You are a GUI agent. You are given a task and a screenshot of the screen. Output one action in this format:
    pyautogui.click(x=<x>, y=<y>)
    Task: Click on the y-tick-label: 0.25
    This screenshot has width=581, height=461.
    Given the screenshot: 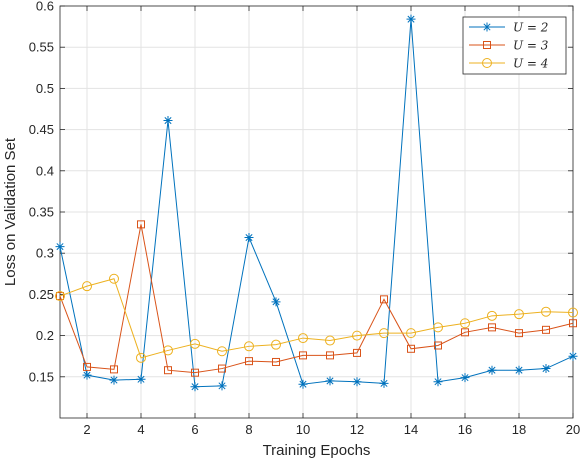 What is the action you would take?
    pyautogui.click(x=41, y=294)
    